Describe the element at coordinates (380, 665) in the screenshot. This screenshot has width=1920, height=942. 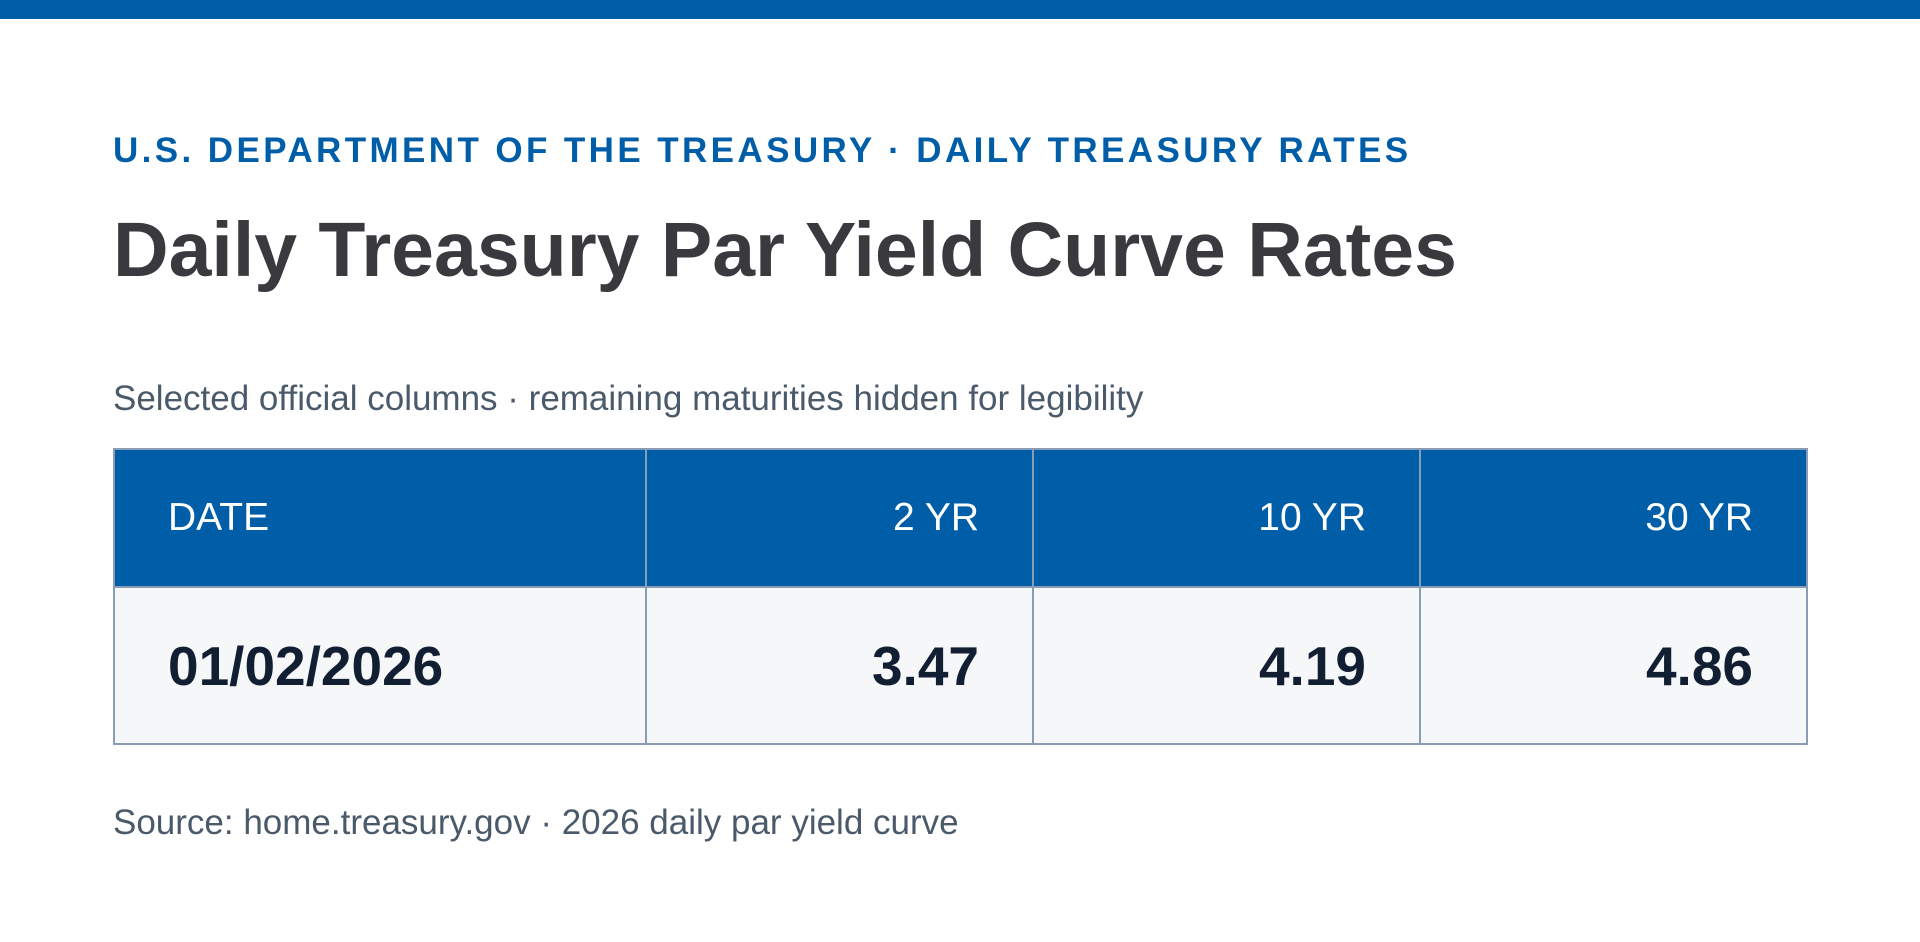
I see `cell-date: 01/02/2026` at that location.